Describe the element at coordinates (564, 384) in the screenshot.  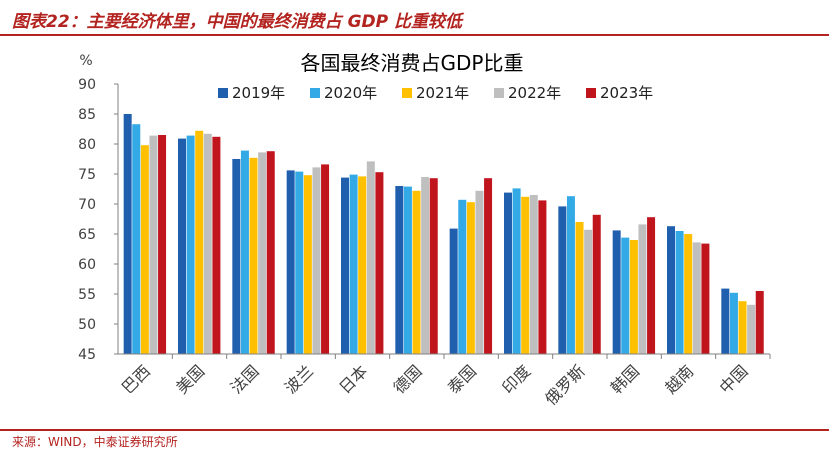
I see `x-category-label: 俄罗斯` at that location.